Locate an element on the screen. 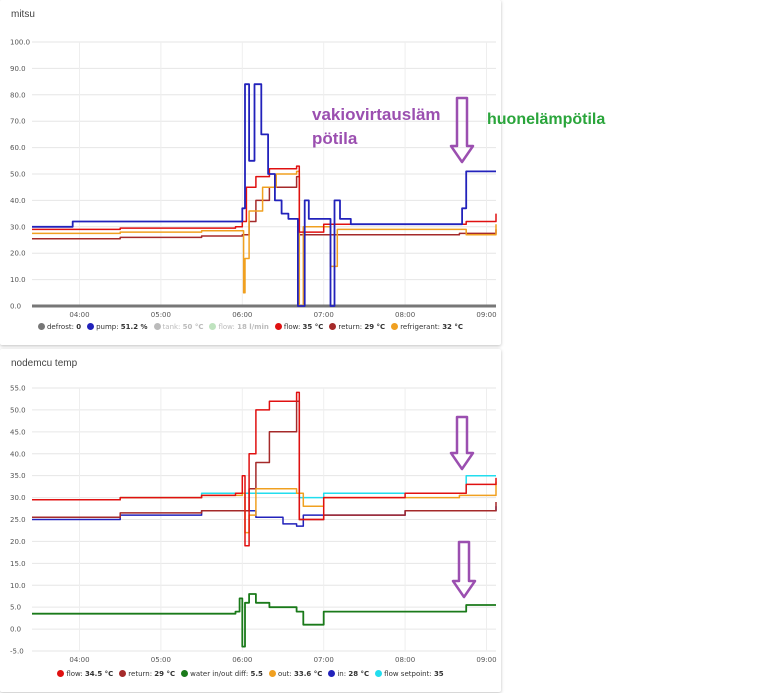 This screenshot has height=693, width=773. legend-item: flow setpoint: 35 is located at coordinates (409, 674).